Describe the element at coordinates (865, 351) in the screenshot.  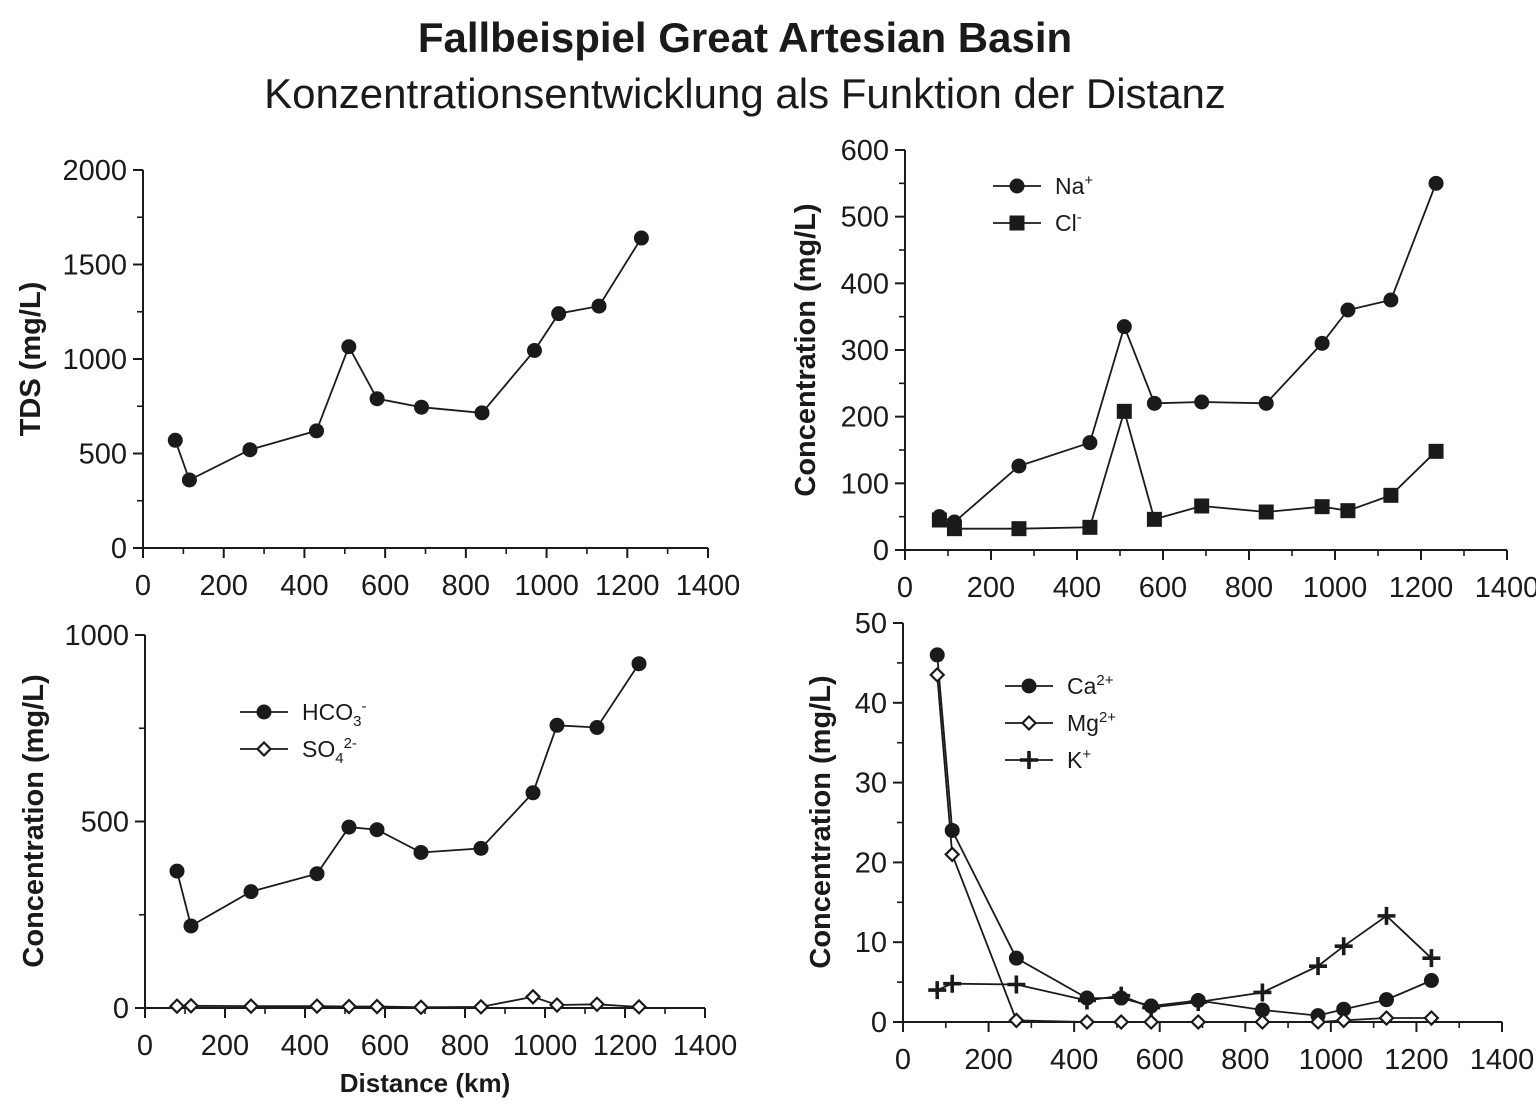
I see `y-tick-label: 300` at that location.